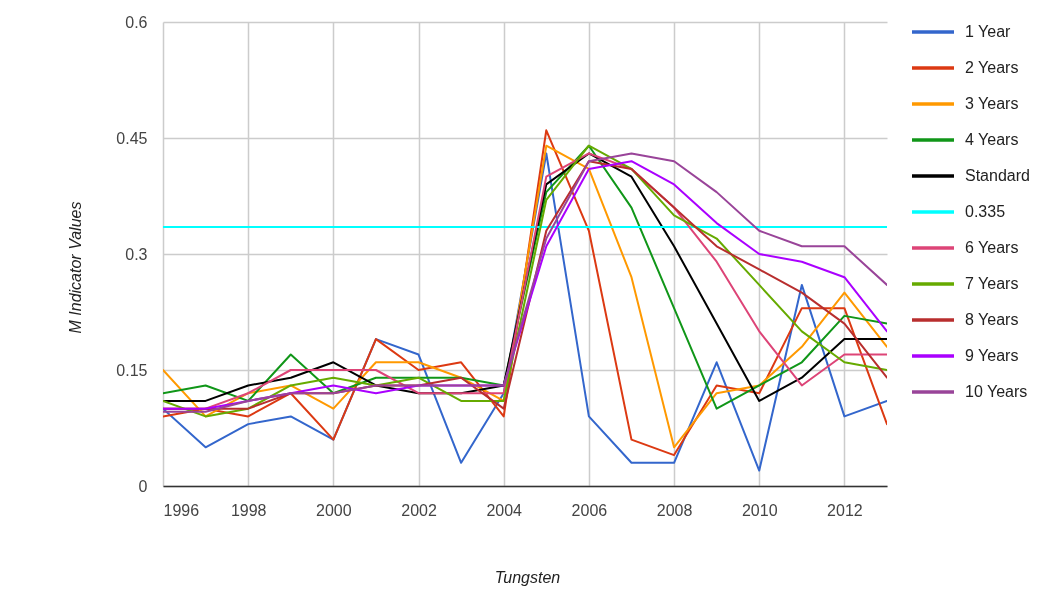  I want to click on legend-label: 9 Years, so click(992, 355).